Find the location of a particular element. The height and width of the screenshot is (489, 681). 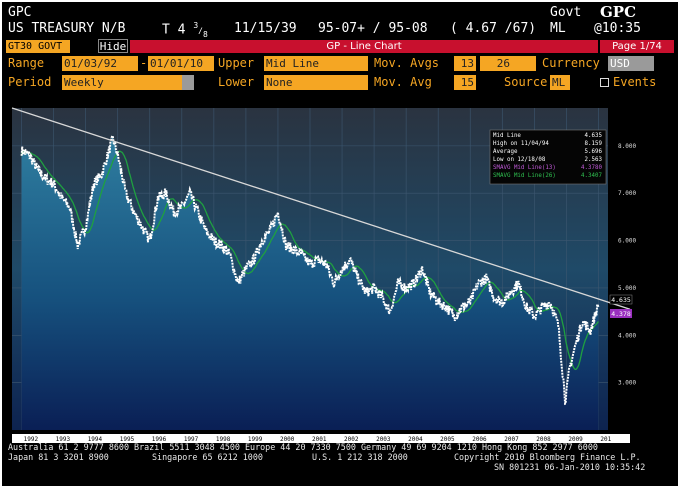

sector-label: Govt is located at coordinates (566, 12).